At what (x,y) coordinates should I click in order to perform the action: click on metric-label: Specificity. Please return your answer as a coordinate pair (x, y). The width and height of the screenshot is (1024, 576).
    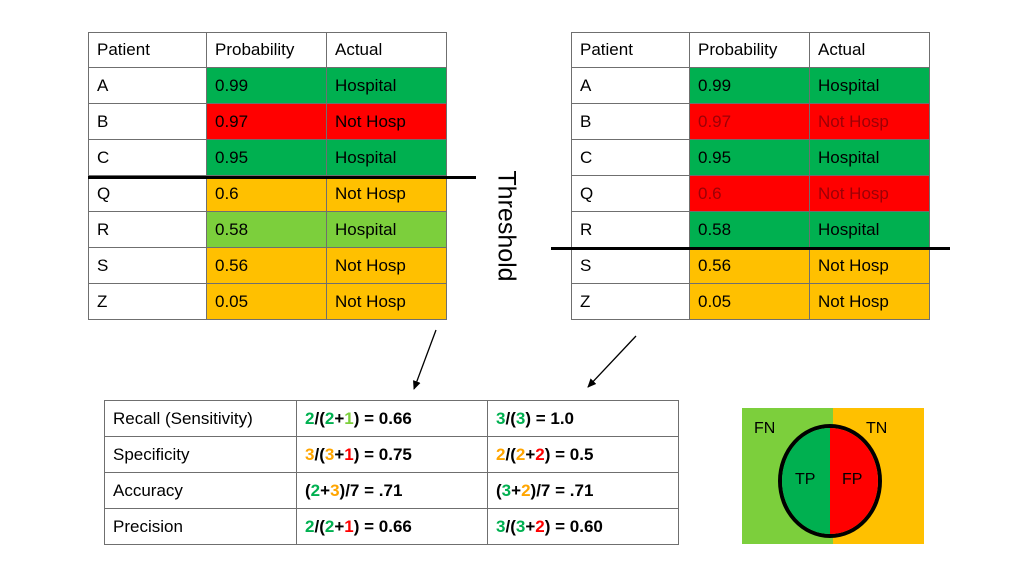
    Looking at the image, I should click on (200, 454).